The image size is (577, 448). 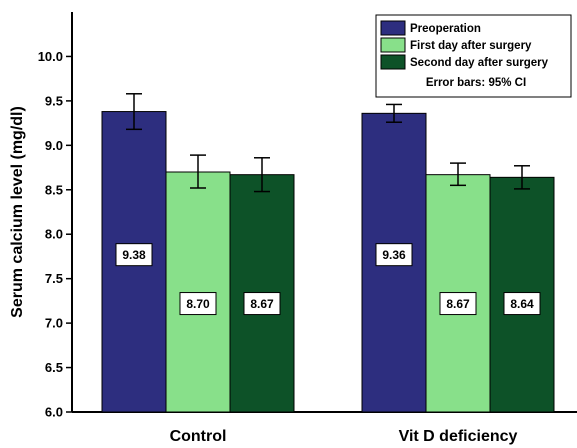 What do you see at coordinates (445, 29) in the screenshot?
I see `legend-label: Preoperation` at bounding box center [445, 29].